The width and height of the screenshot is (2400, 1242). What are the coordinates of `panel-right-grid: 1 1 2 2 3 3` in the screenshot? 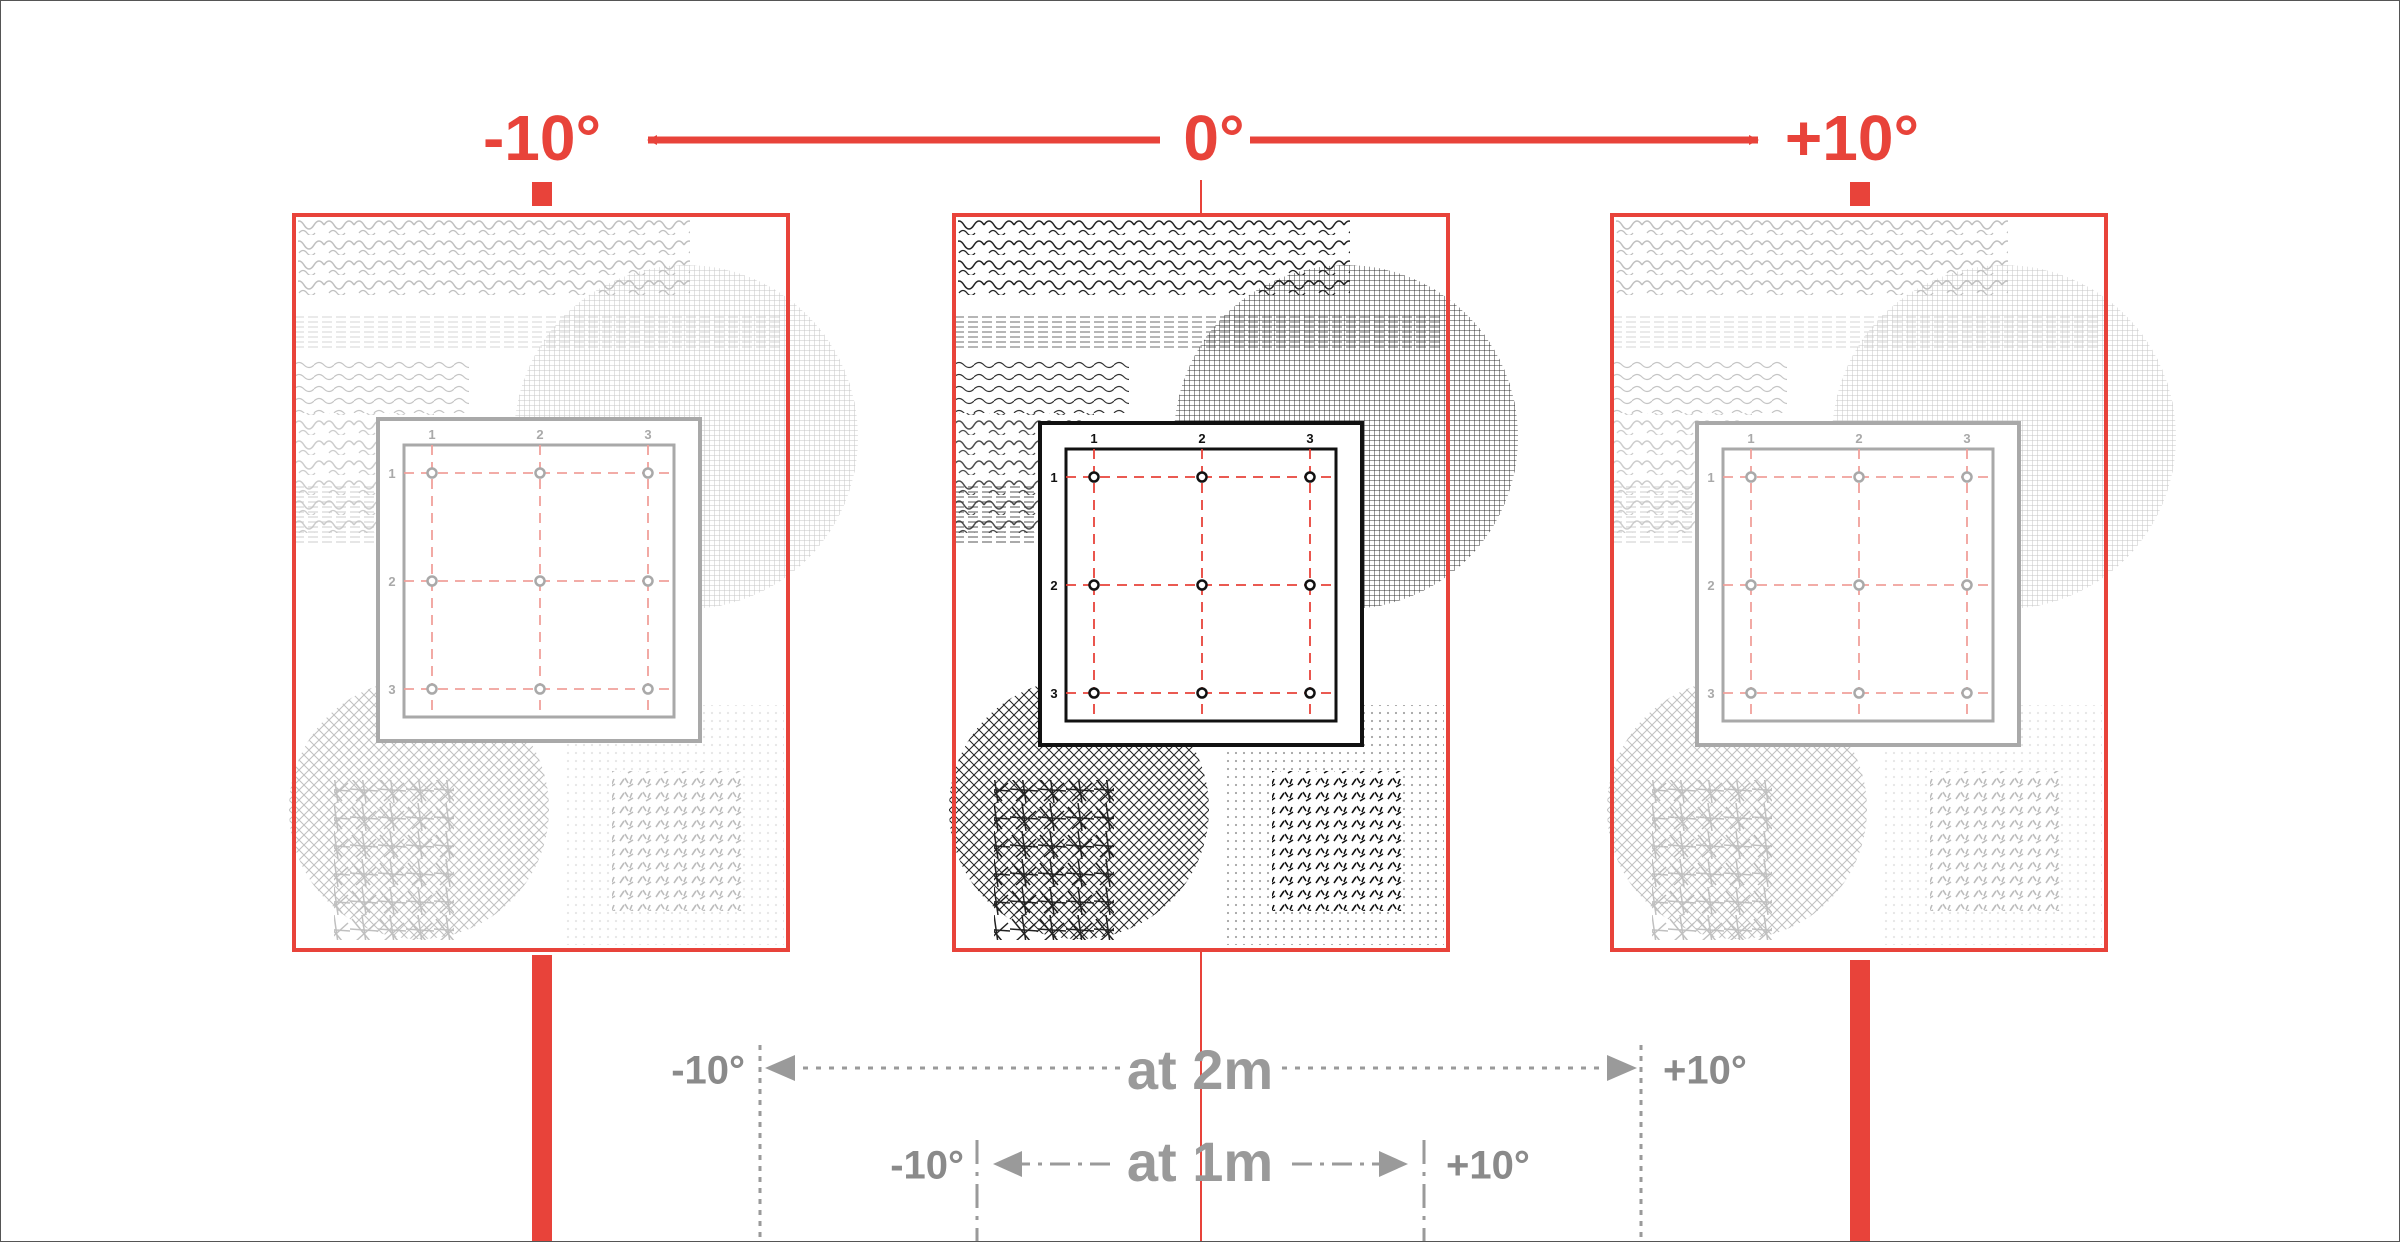 It's located at (1858, 584).